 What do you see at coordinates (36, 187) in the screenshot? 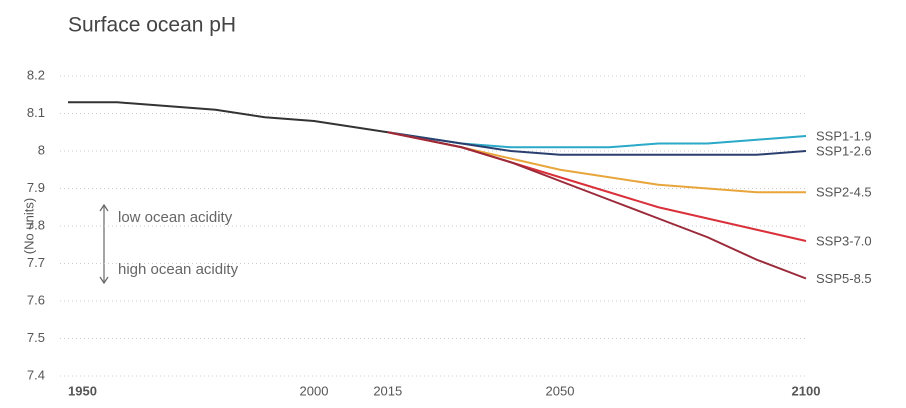
I see `y-tick-label: 7.9` at bounding box center [36, 187].